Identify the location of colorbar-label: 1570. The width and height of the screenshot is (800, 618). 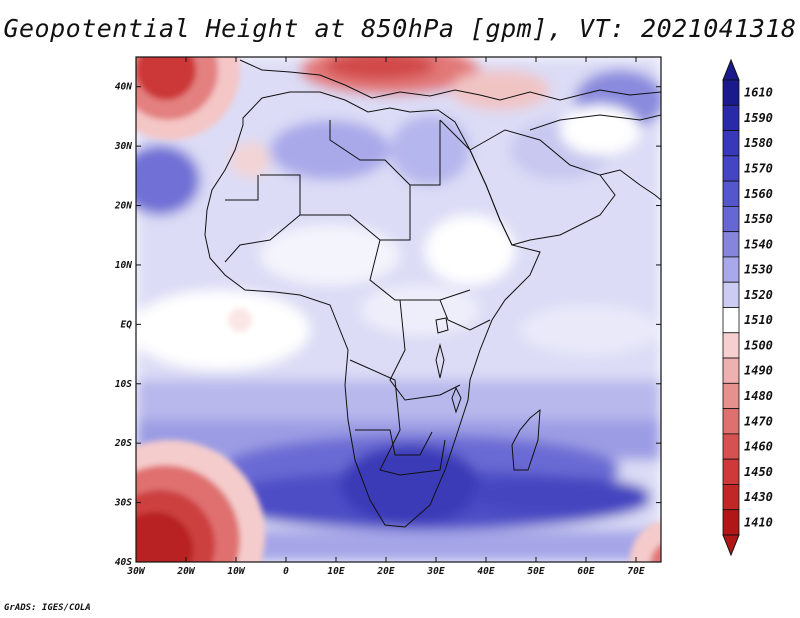
(758, 168).